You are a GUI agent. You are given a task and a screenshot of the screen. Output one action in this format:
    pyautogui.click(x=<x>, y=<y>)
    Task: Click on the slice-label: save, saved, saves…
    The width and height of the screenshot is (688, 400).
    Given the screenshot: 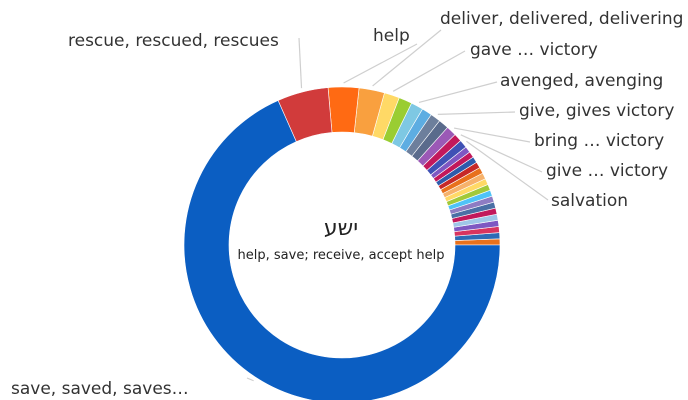 What is the action you would take?
    pyautogui.click(x=100, y=389)
    